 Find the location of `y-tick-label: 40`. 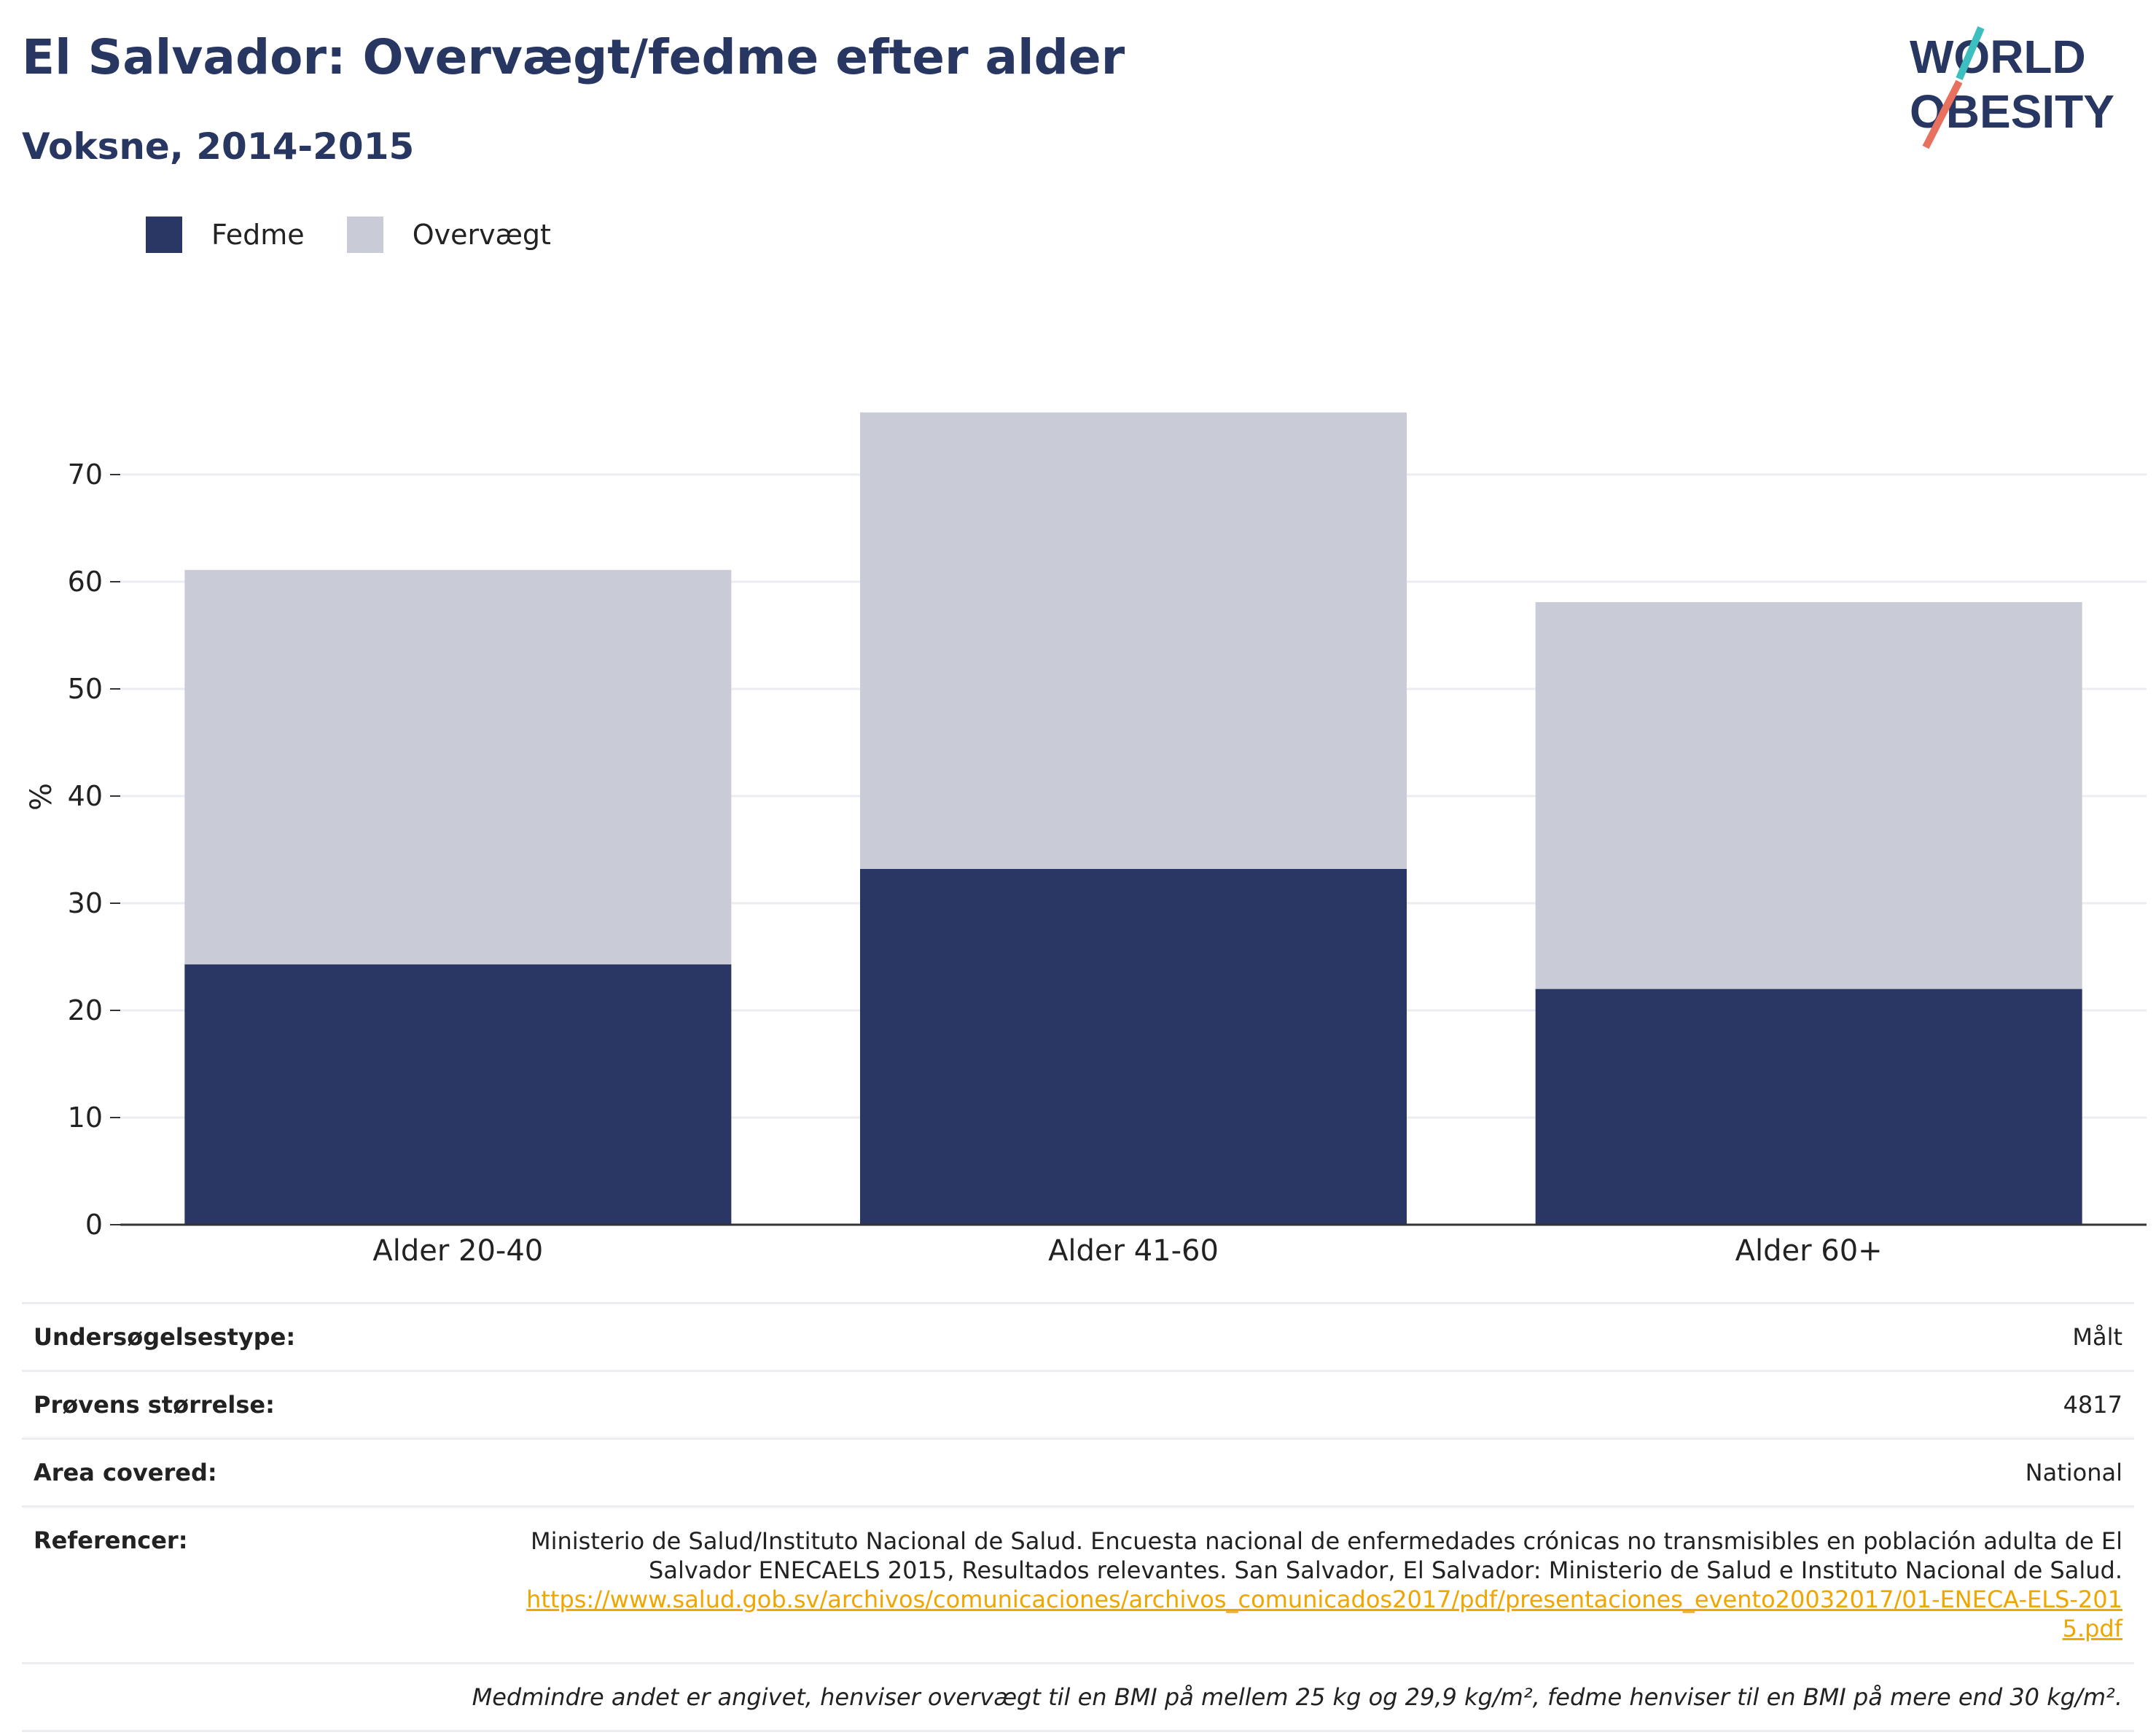

y-tick-label: 40 is located at coordinates (86, 796).